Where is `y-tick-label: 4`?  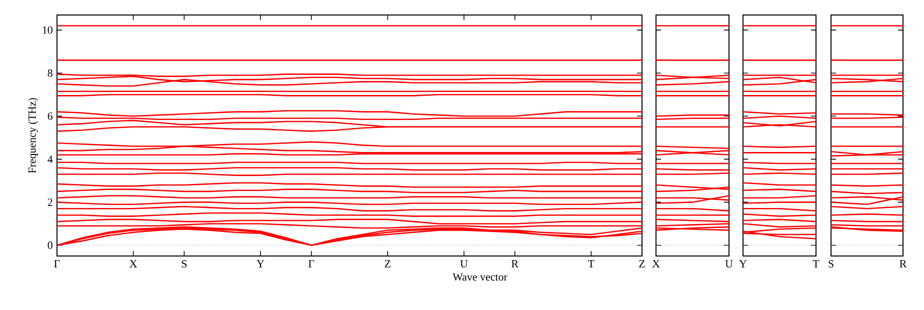 y-tick-label: 4 is located at coordinates (50, 159).